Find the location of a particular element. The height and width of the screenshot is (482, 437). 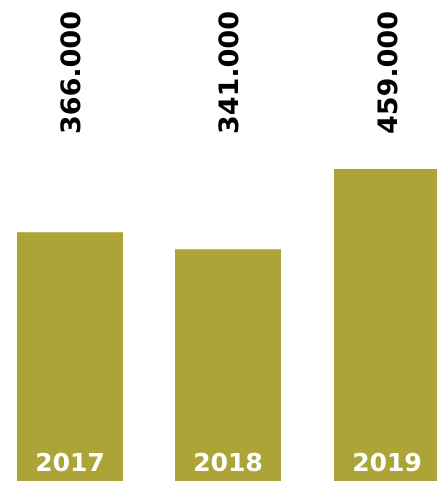

value-label-2017: 366.000 is located at coordinates (71, 72).